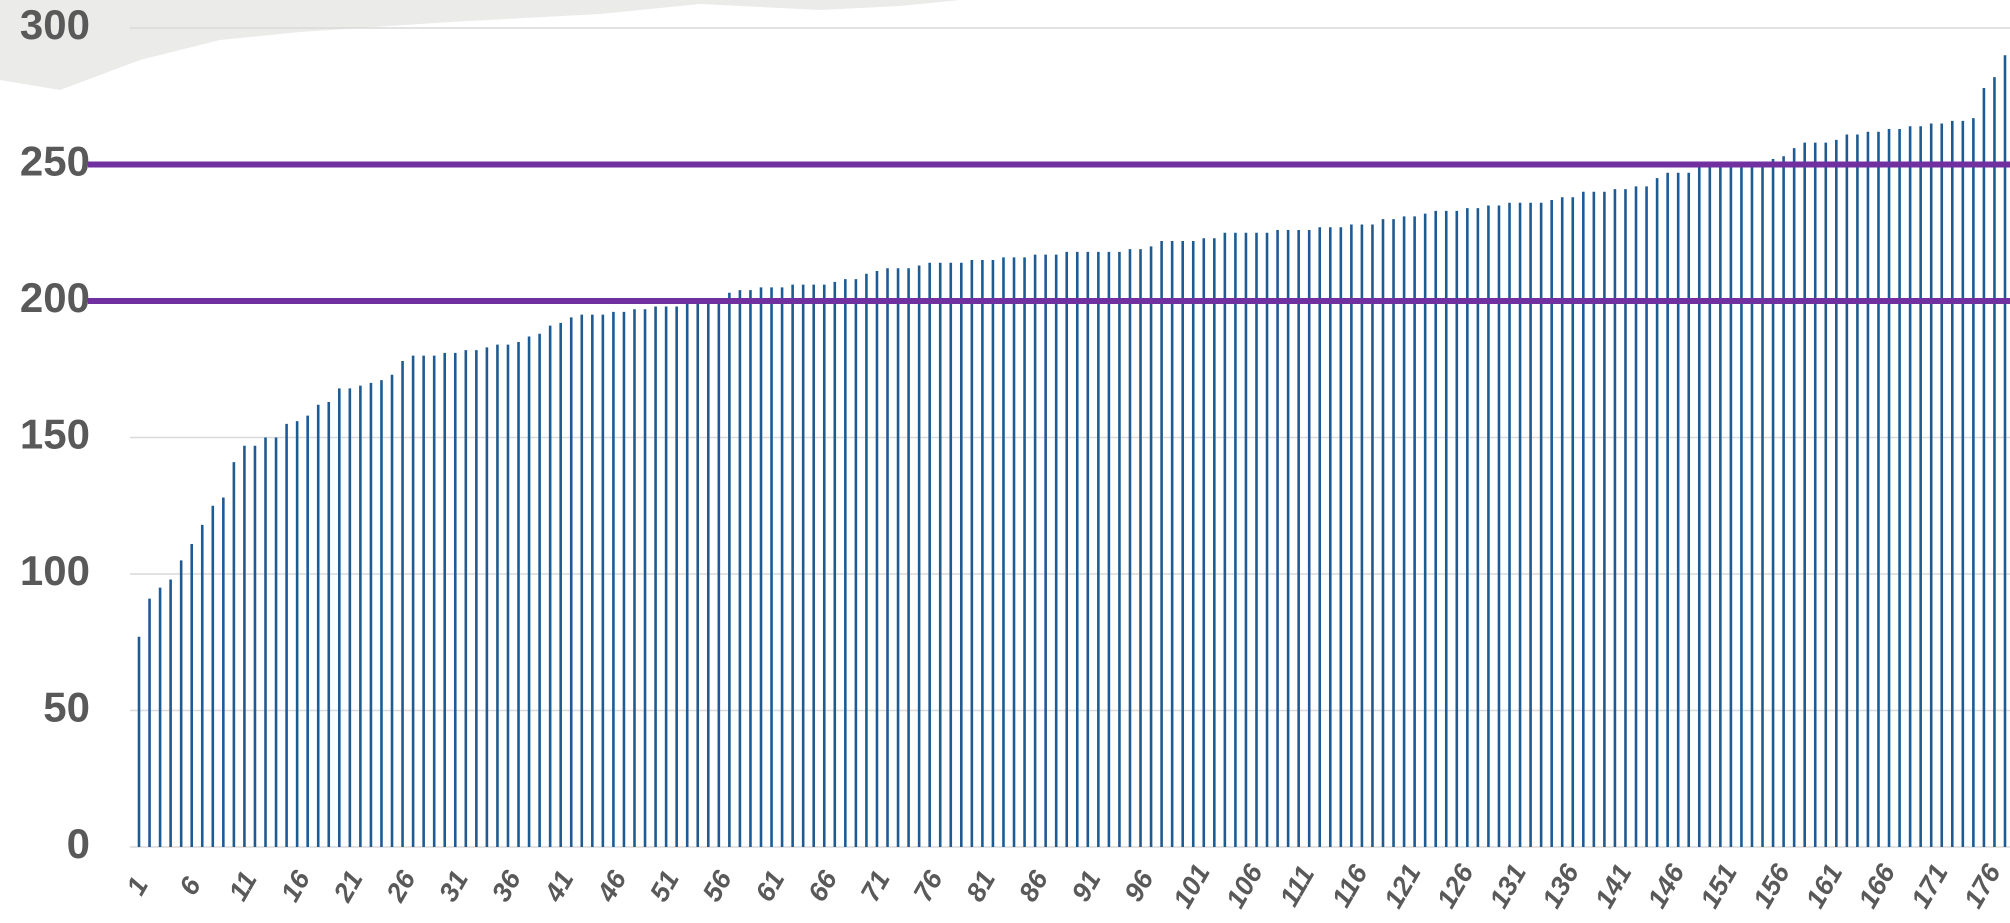  What do you see at coordinates (1191, 886) in the screenshot?
I see `x-tick-label: 101` at bounding box center [1191, 886].